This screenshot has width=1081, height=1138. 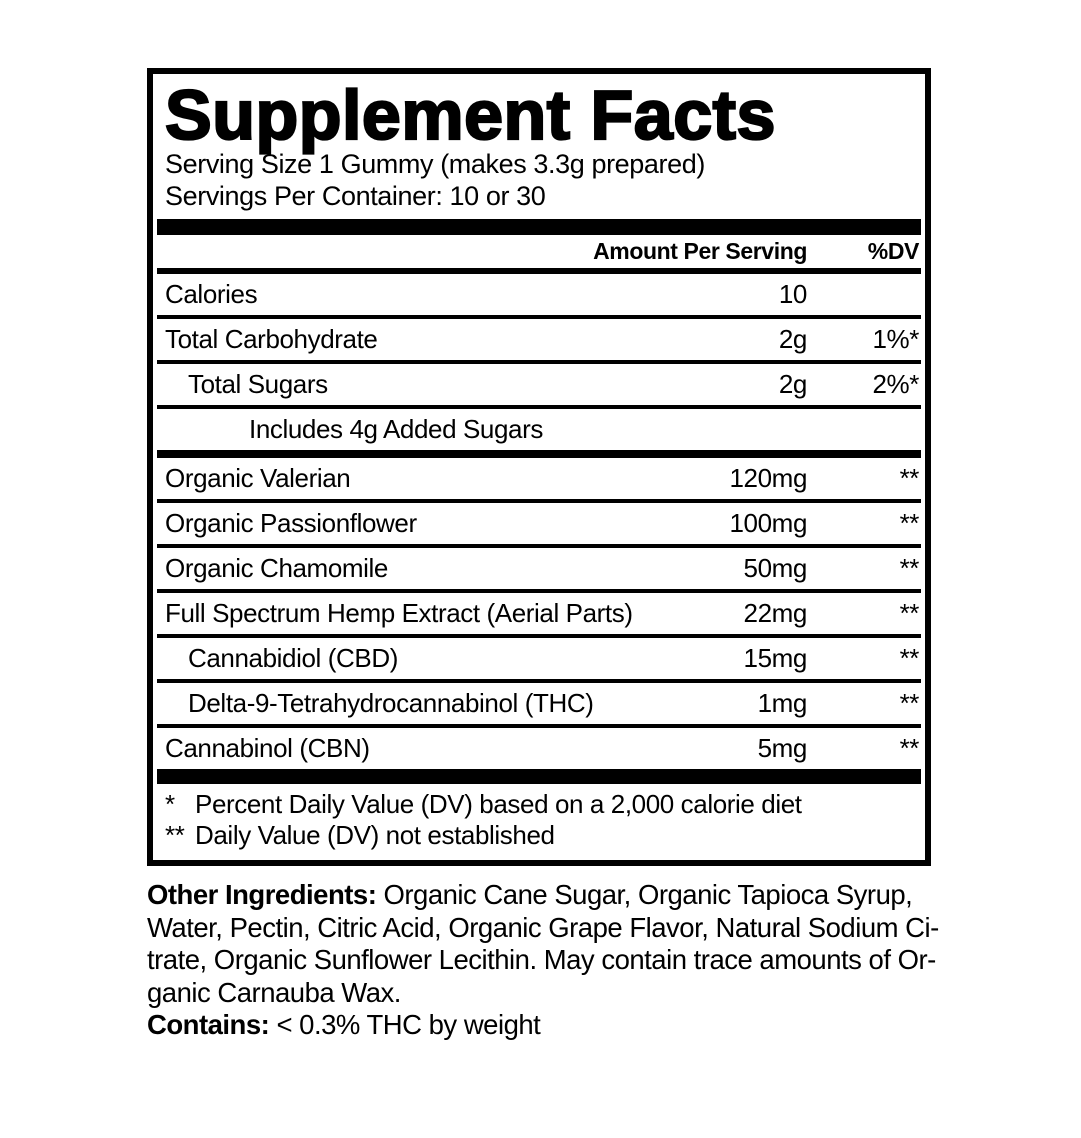 I want to click on contains-text: < 0.3% THC by weight, so click(x=405, y=1024).